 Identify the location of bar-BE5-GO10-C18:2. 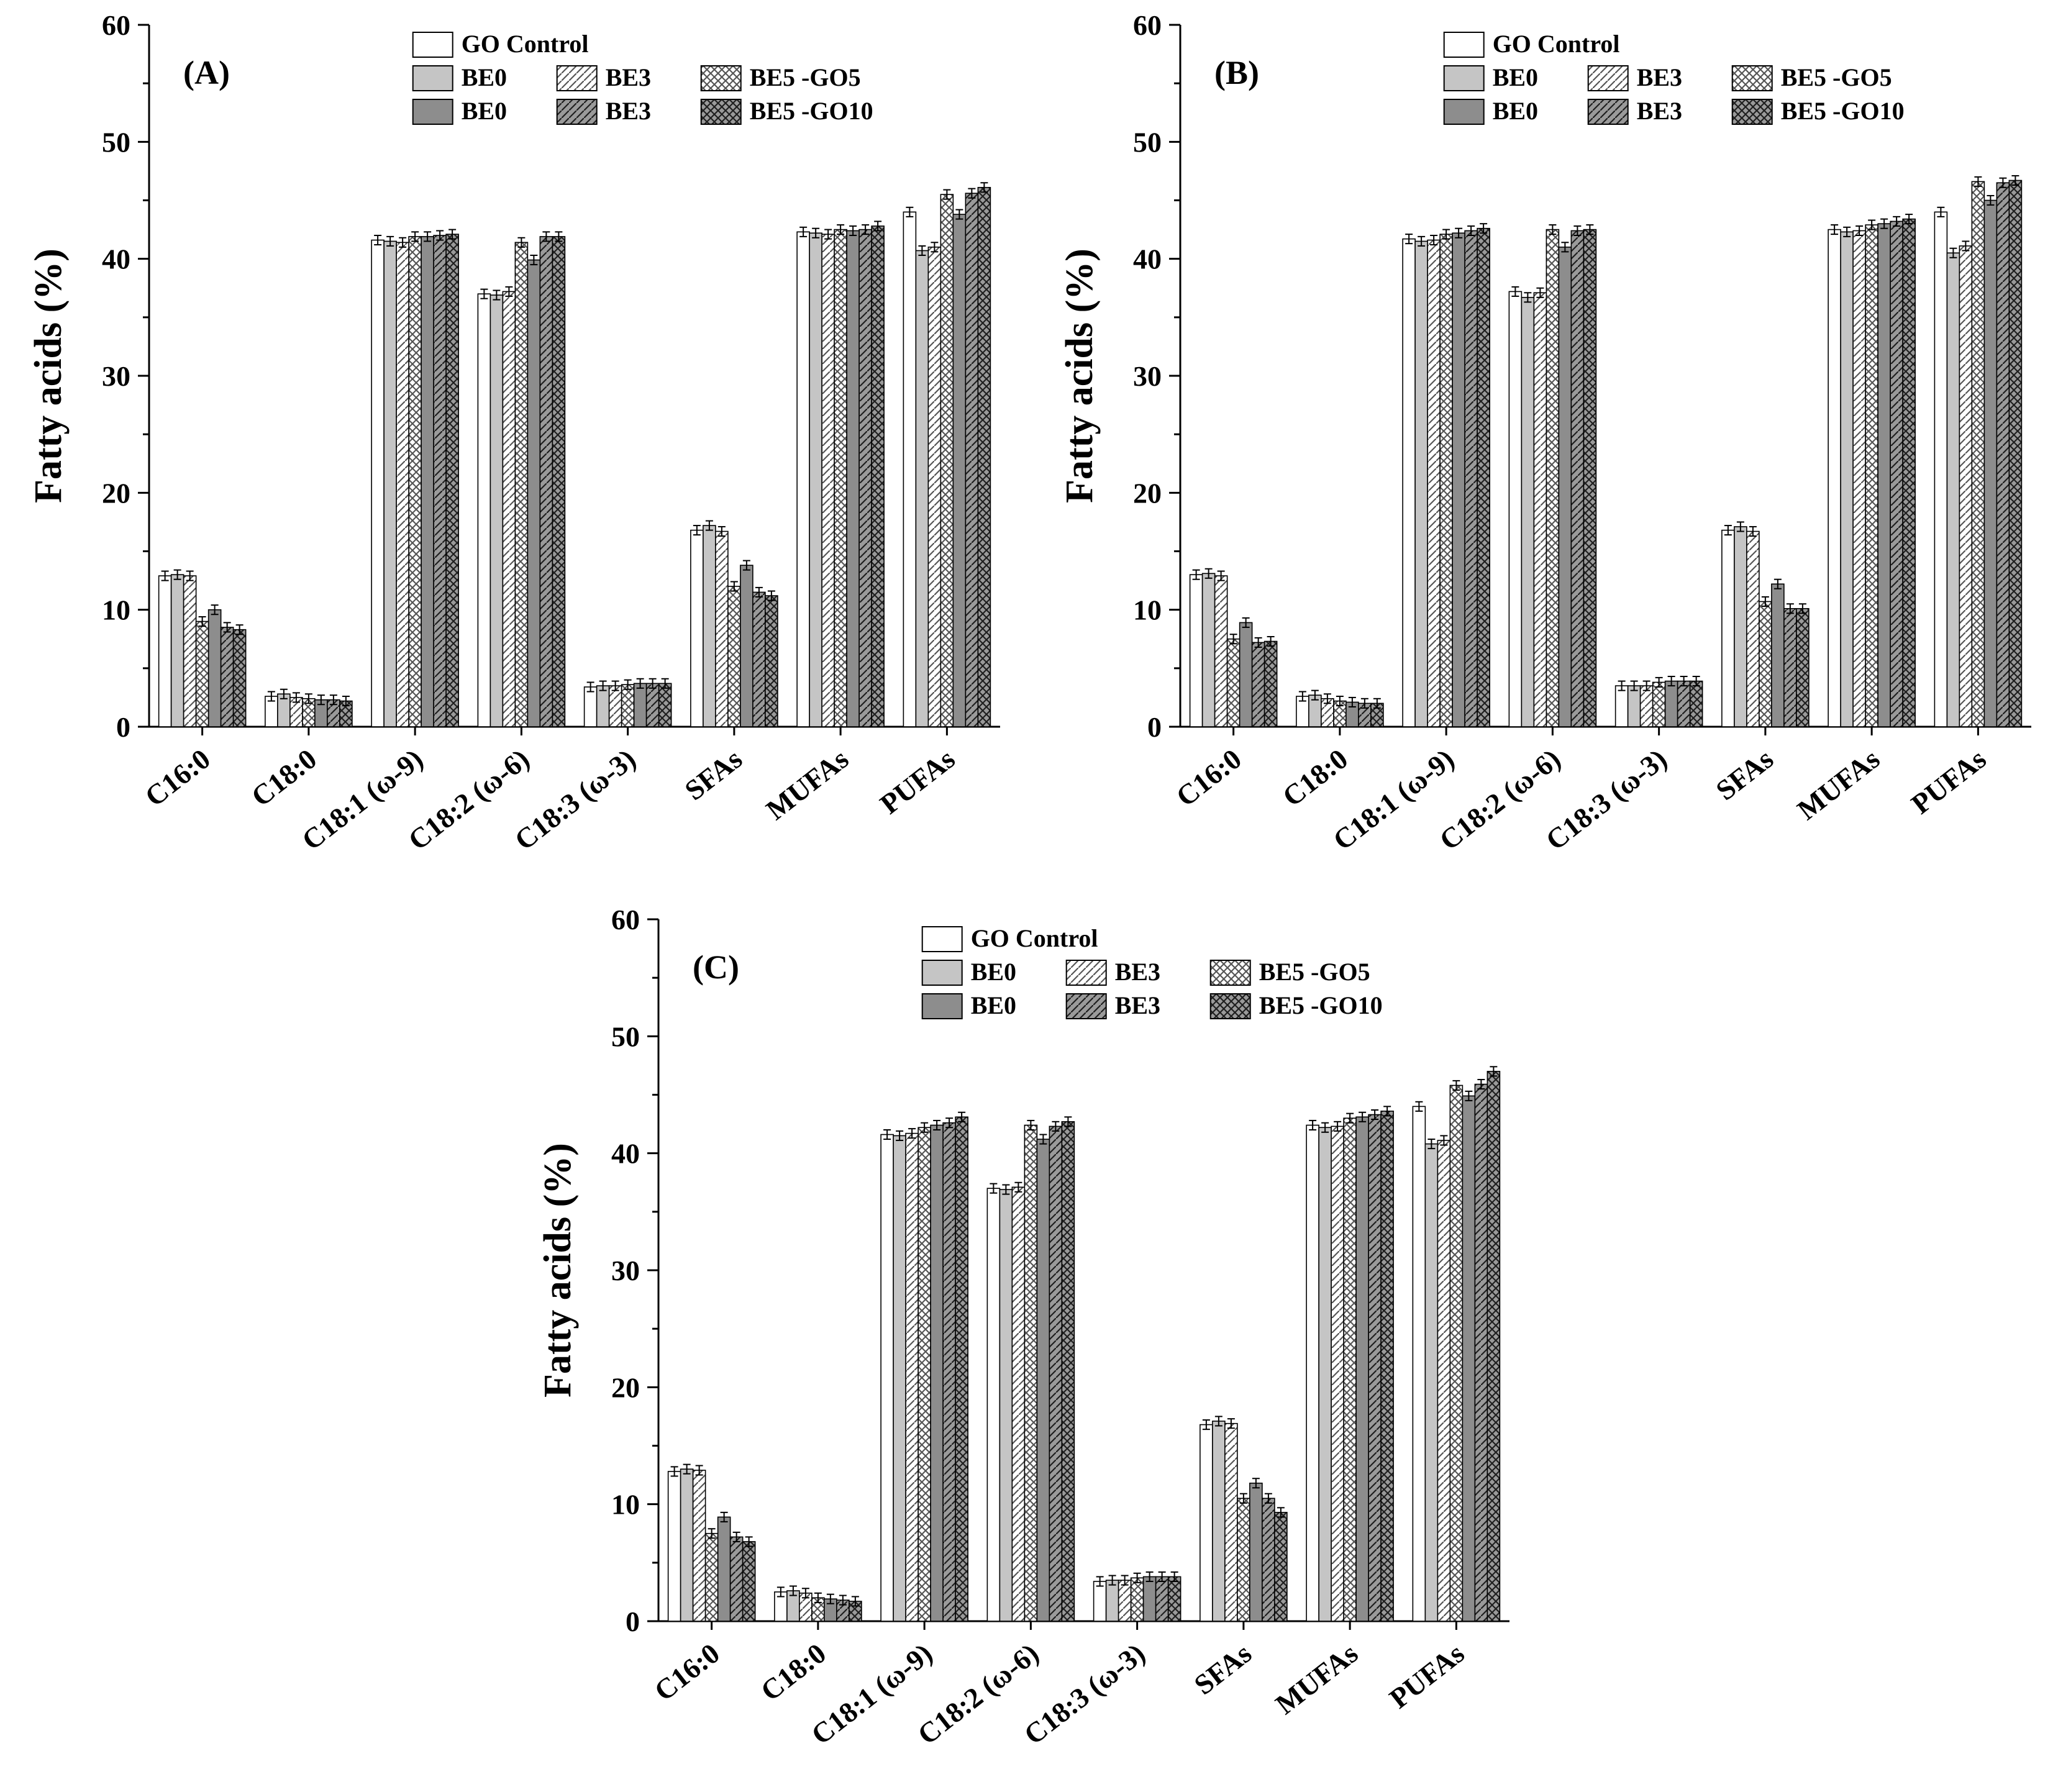
(1590, 478).